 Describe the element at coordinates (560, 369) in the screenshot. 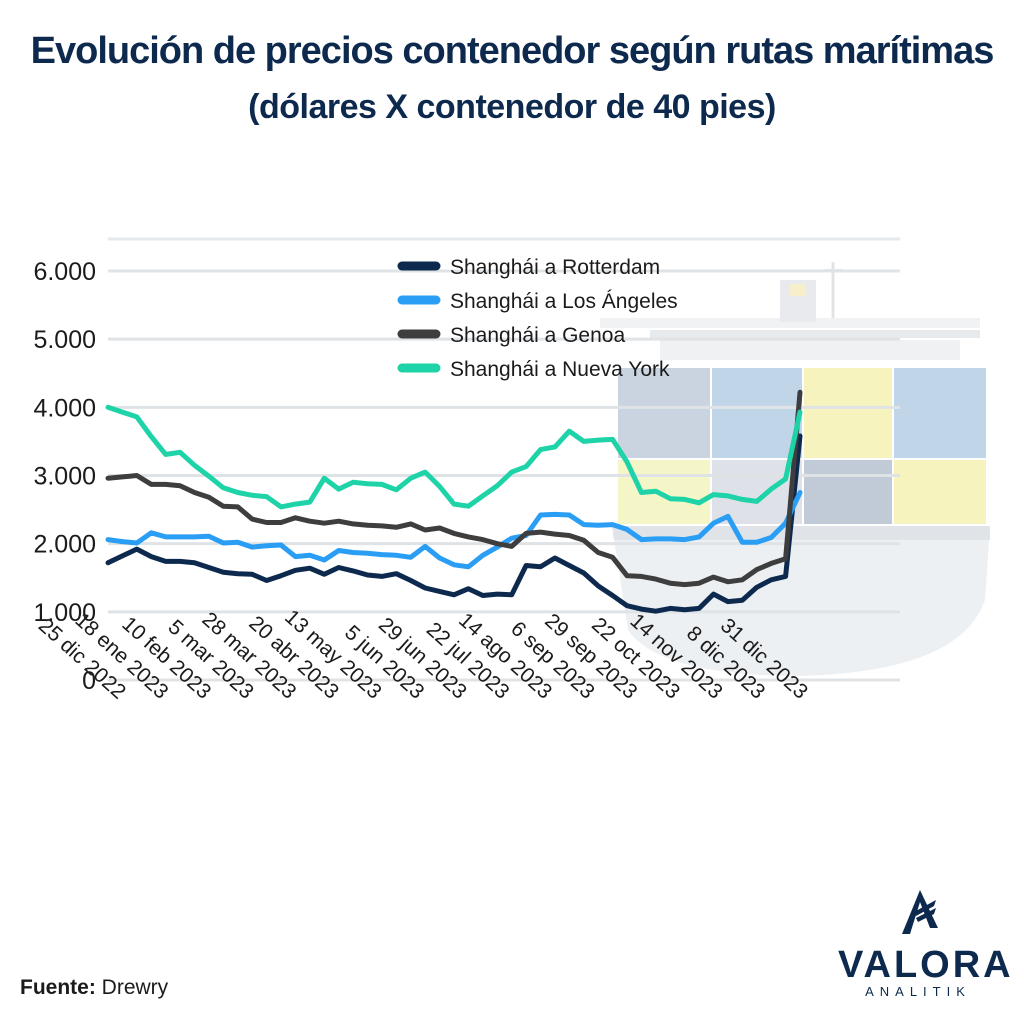

I see `legend-label: Shanghái a Nueva York` at that location.